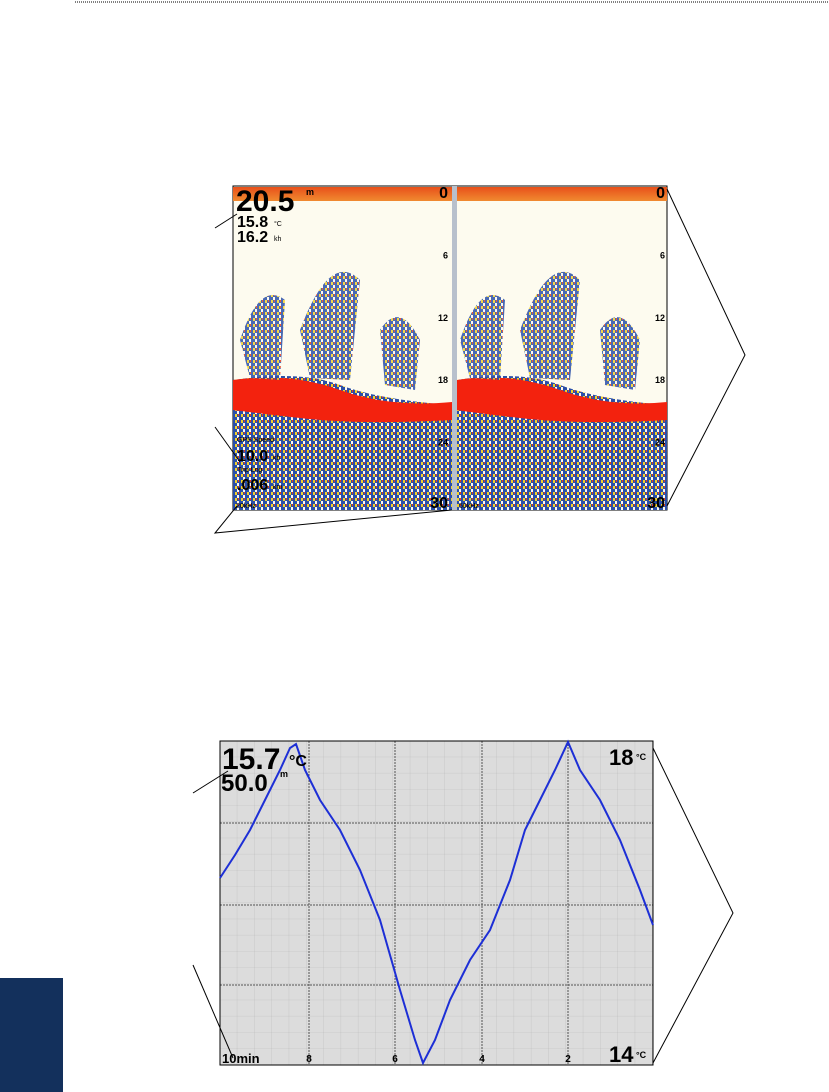  Describe the element at coordinates (482, 1059) in the screenshot. I see `time-label: 4` at that location.